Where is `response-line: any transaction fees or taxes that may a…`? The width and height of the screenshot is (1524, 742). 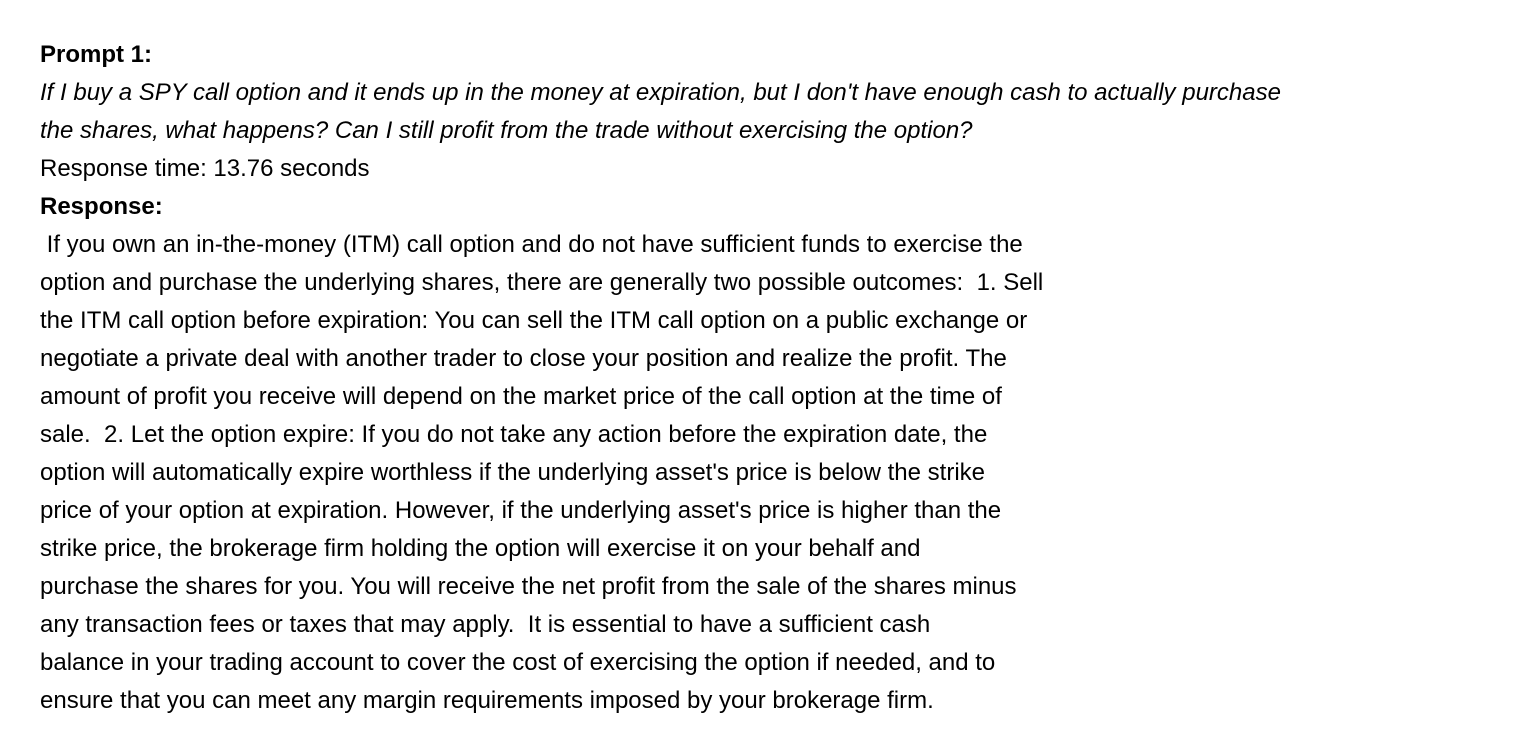 response-line: any transaction fees or taxes that may a… is located at coordinates (485, 624).